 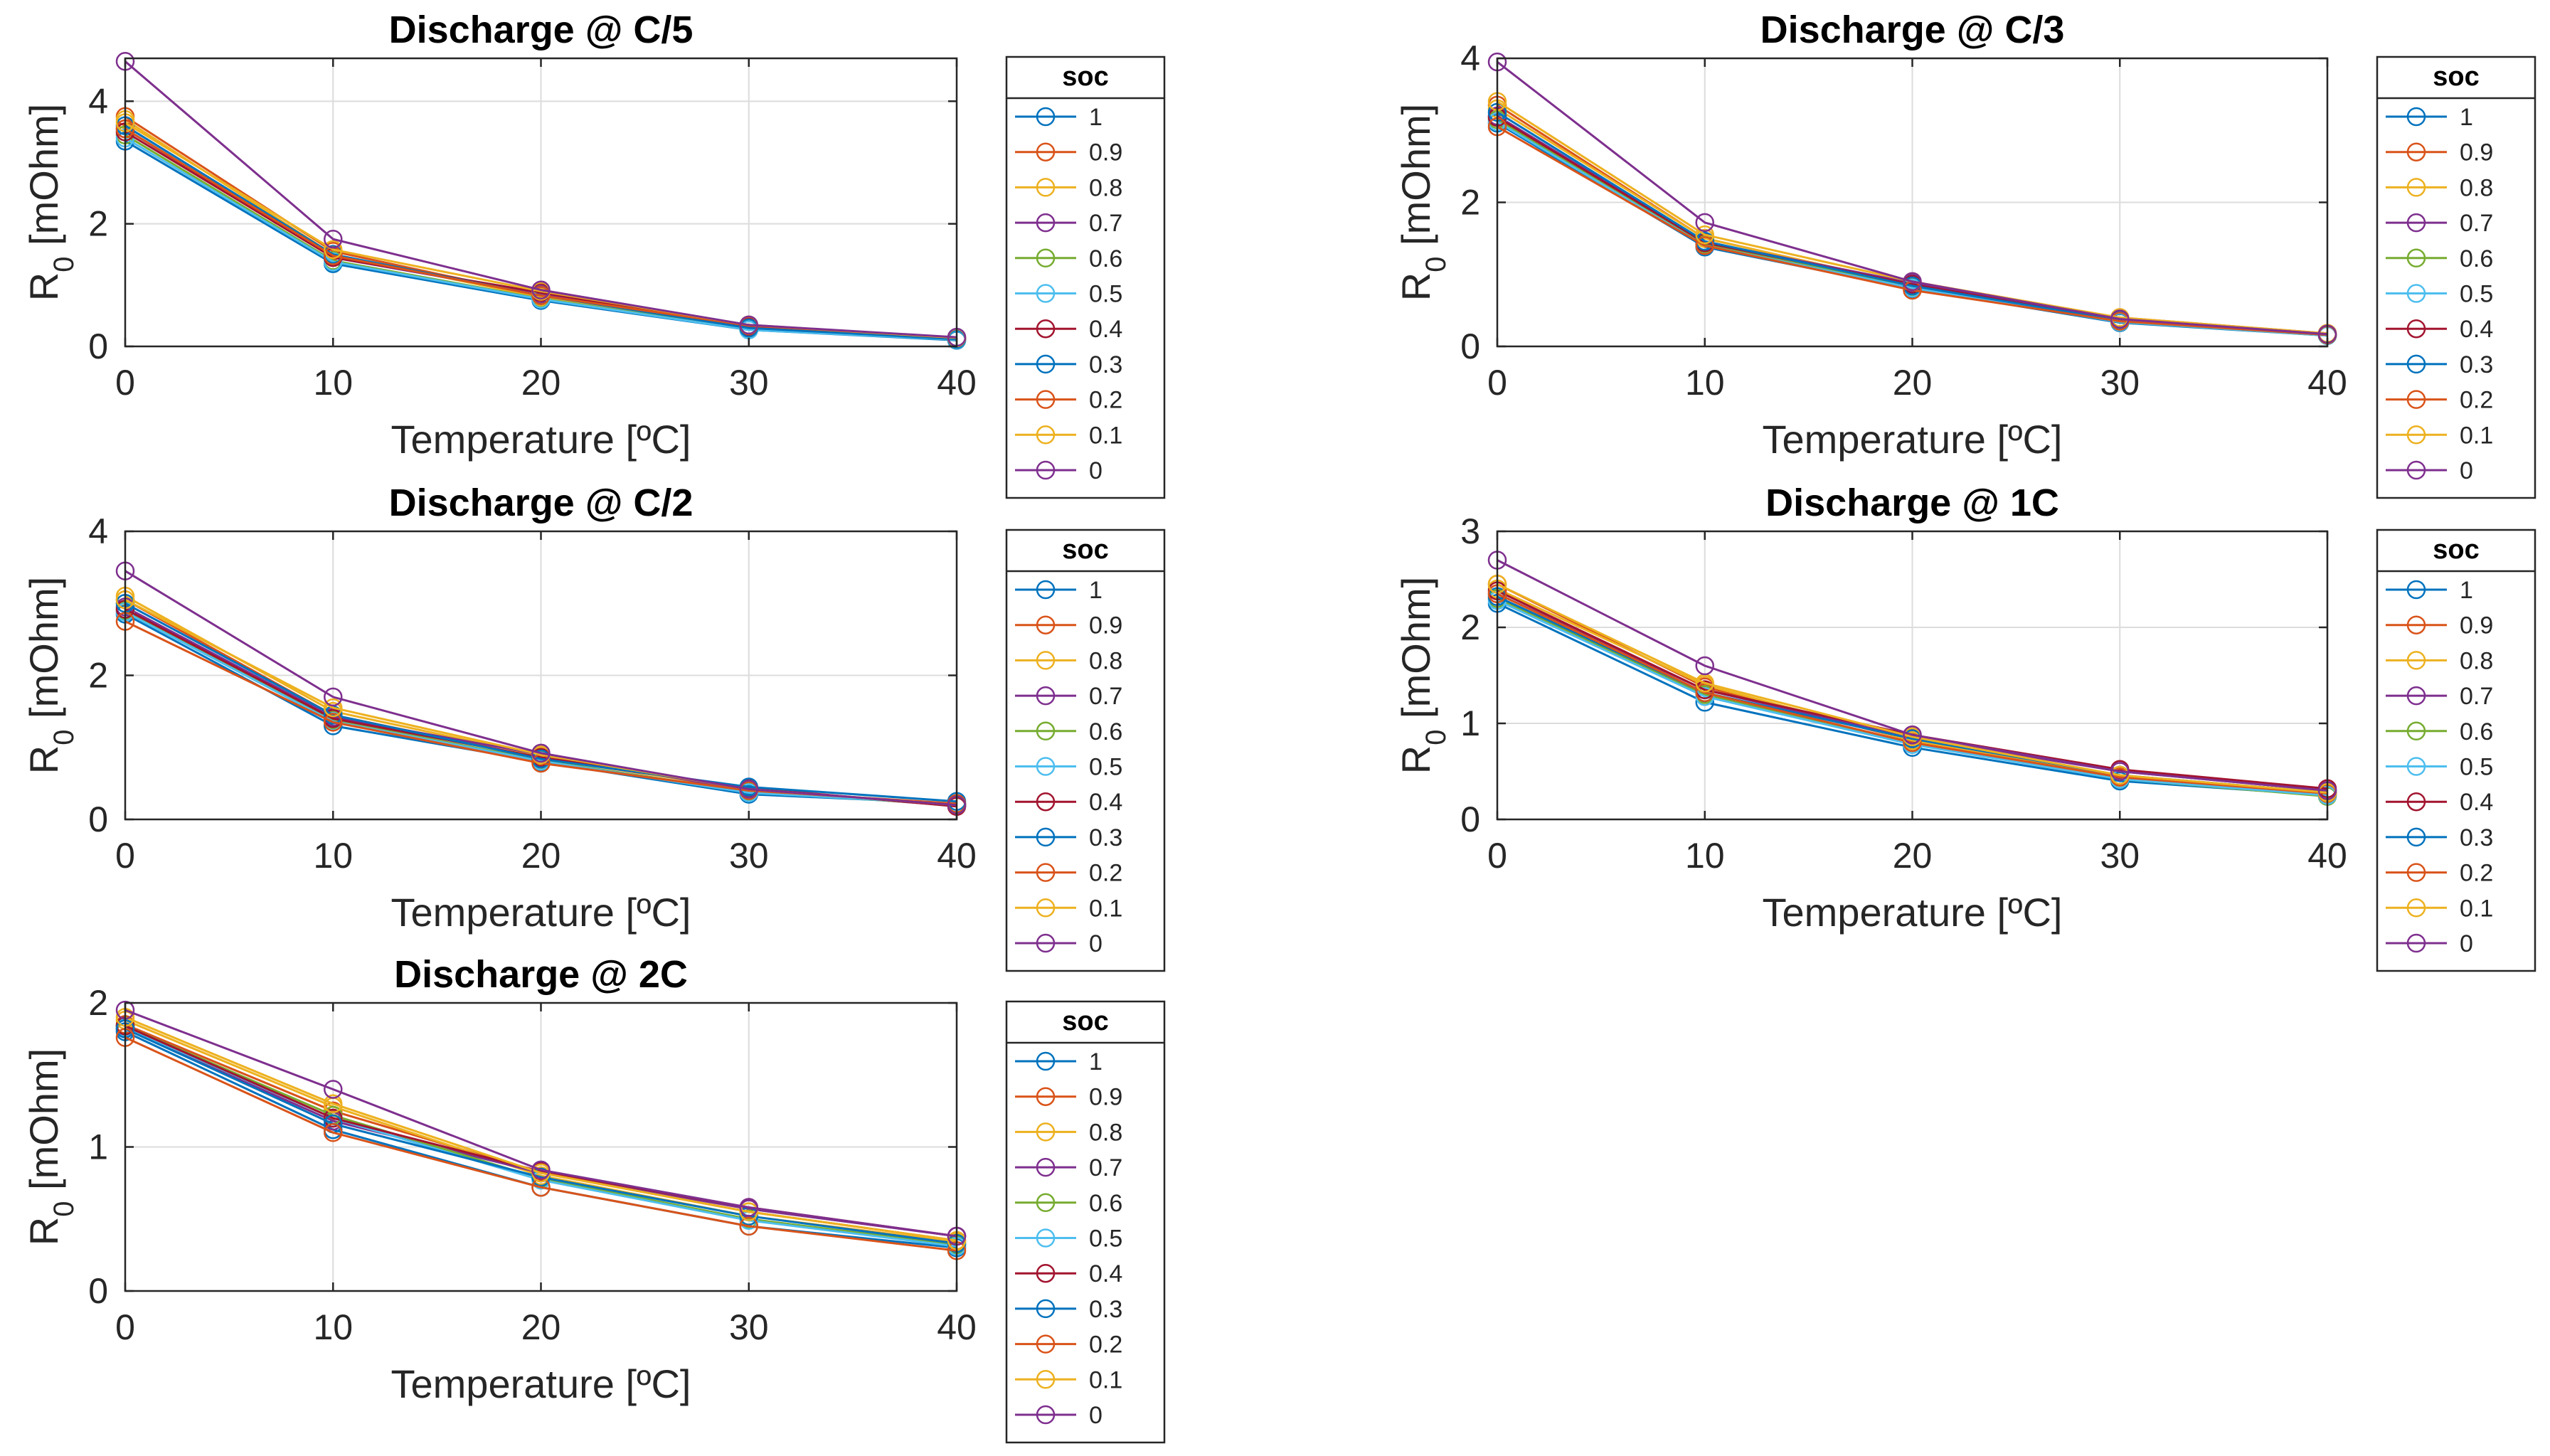 What do you see at coordinates (2476, 329) in the screenshot?
I see `legend-entry: 0.4` at bounding box center [2476, 329].